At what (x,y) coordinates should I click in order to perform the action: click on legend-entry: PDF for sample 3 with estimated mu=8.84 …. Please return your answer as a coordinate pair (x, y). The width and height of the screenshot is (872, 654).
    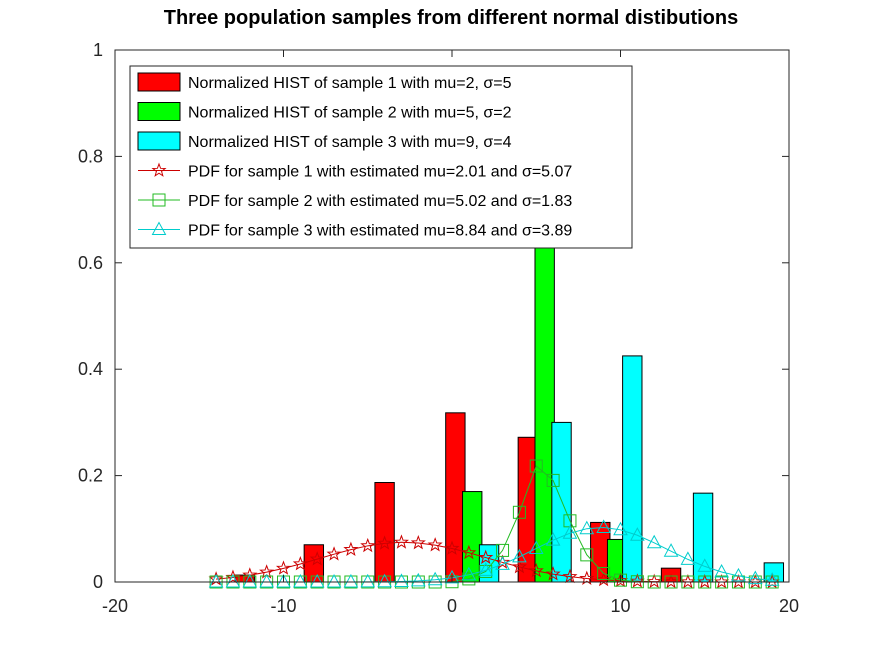
    Looking at the image, I should click on (380, 231).